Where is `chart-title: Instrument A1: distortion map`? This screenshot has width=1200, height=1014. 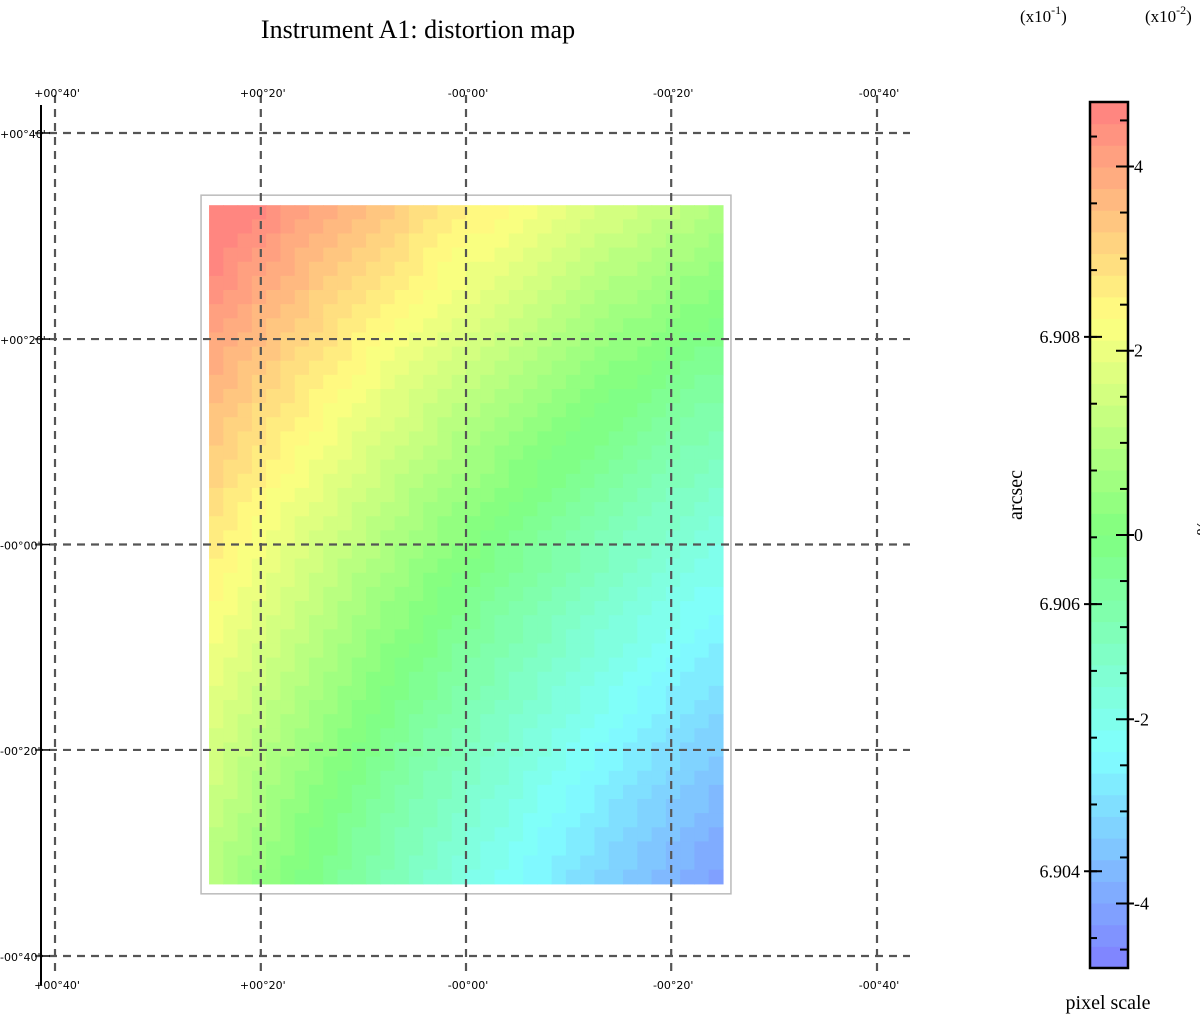 chart-title: Instrument A1: distortion map is located at coordinates (418, 29).